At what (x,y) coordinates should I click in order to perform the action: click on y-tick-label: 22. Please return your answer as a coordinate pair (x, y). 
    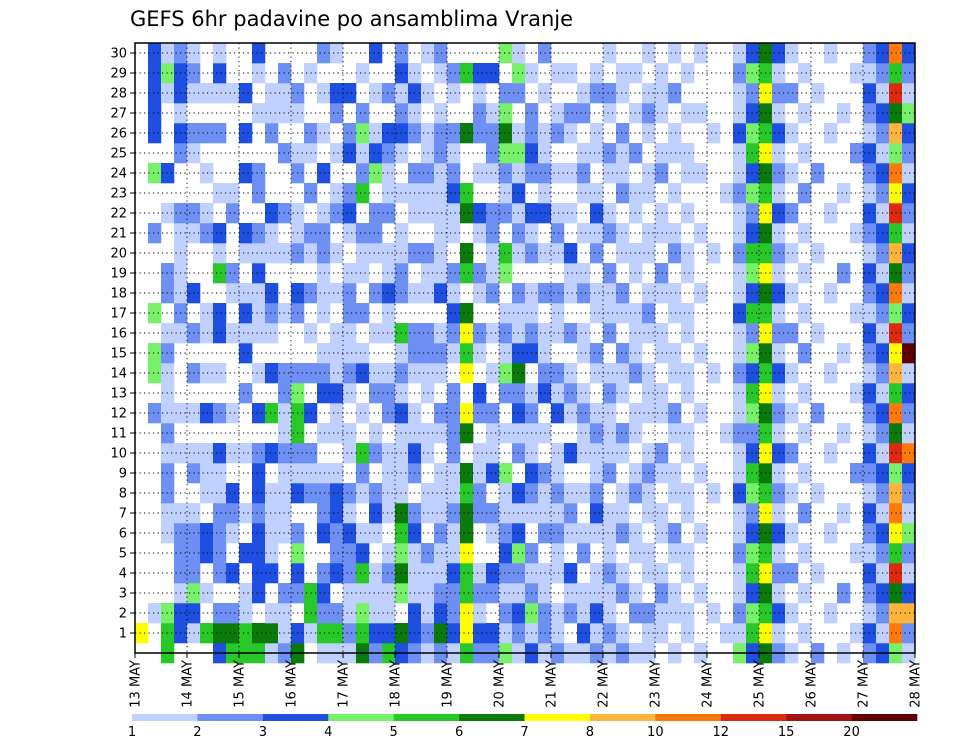
    Looking at the image, I should click on (118, 214).